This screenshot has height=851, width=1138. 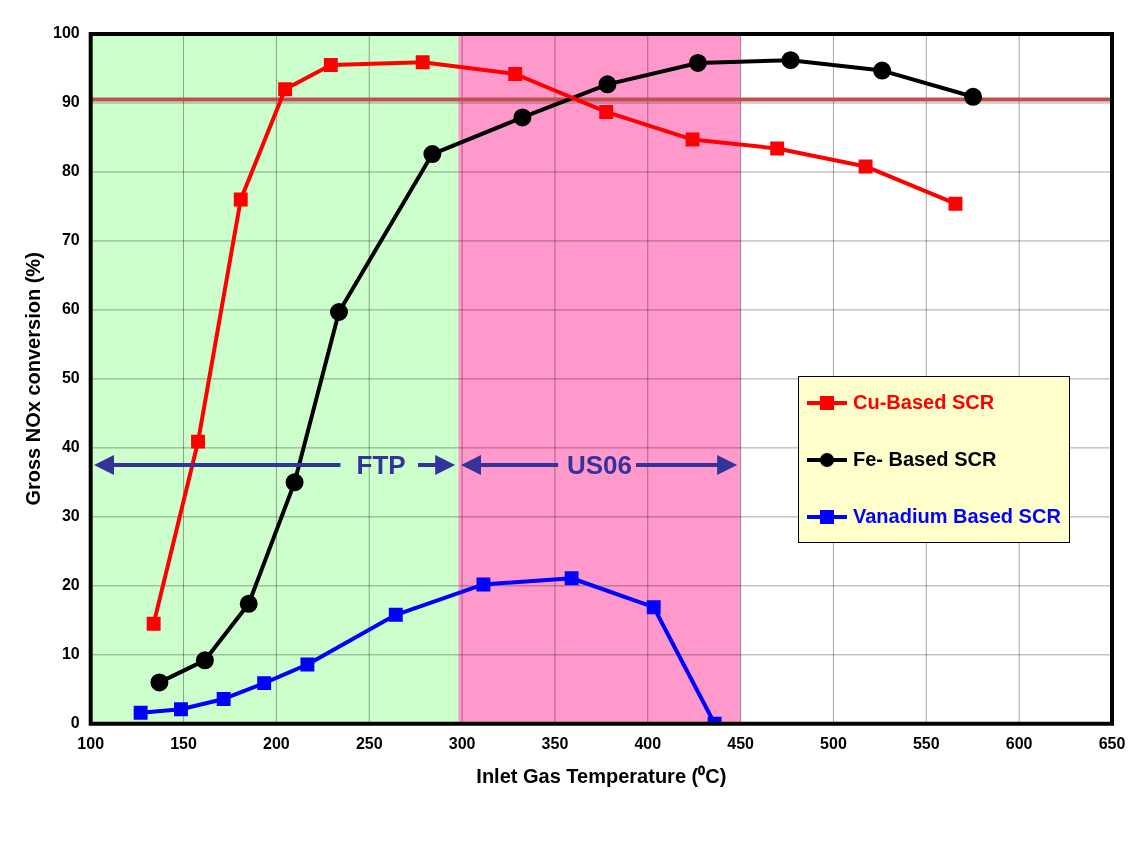 What do you see at coordinates (70, 240) in the screenshot?
I see `y-tick-label: 70` at bounding box center [70, 240].